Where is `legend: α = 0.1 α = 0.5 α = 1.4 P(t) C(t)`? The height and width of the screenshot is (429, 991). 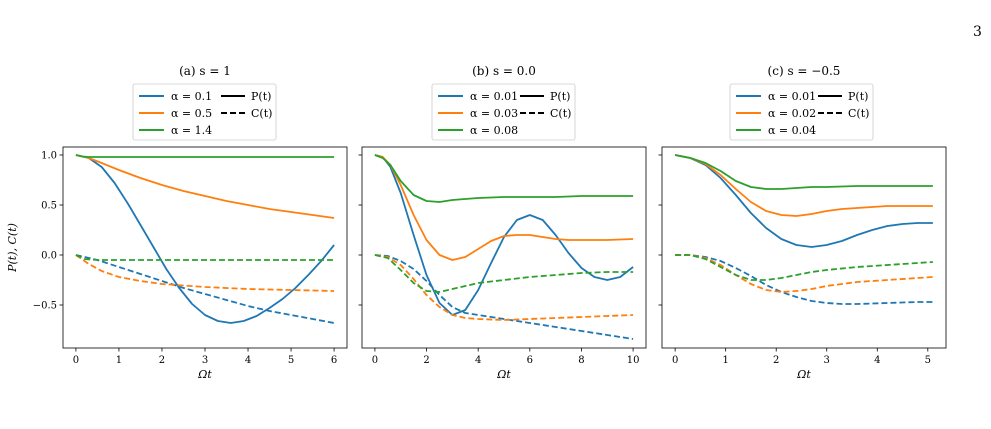 legend: α = 0.1 α = 0.5 α = 1.4 P(t) C(t) is located at coordinates (204, 112).